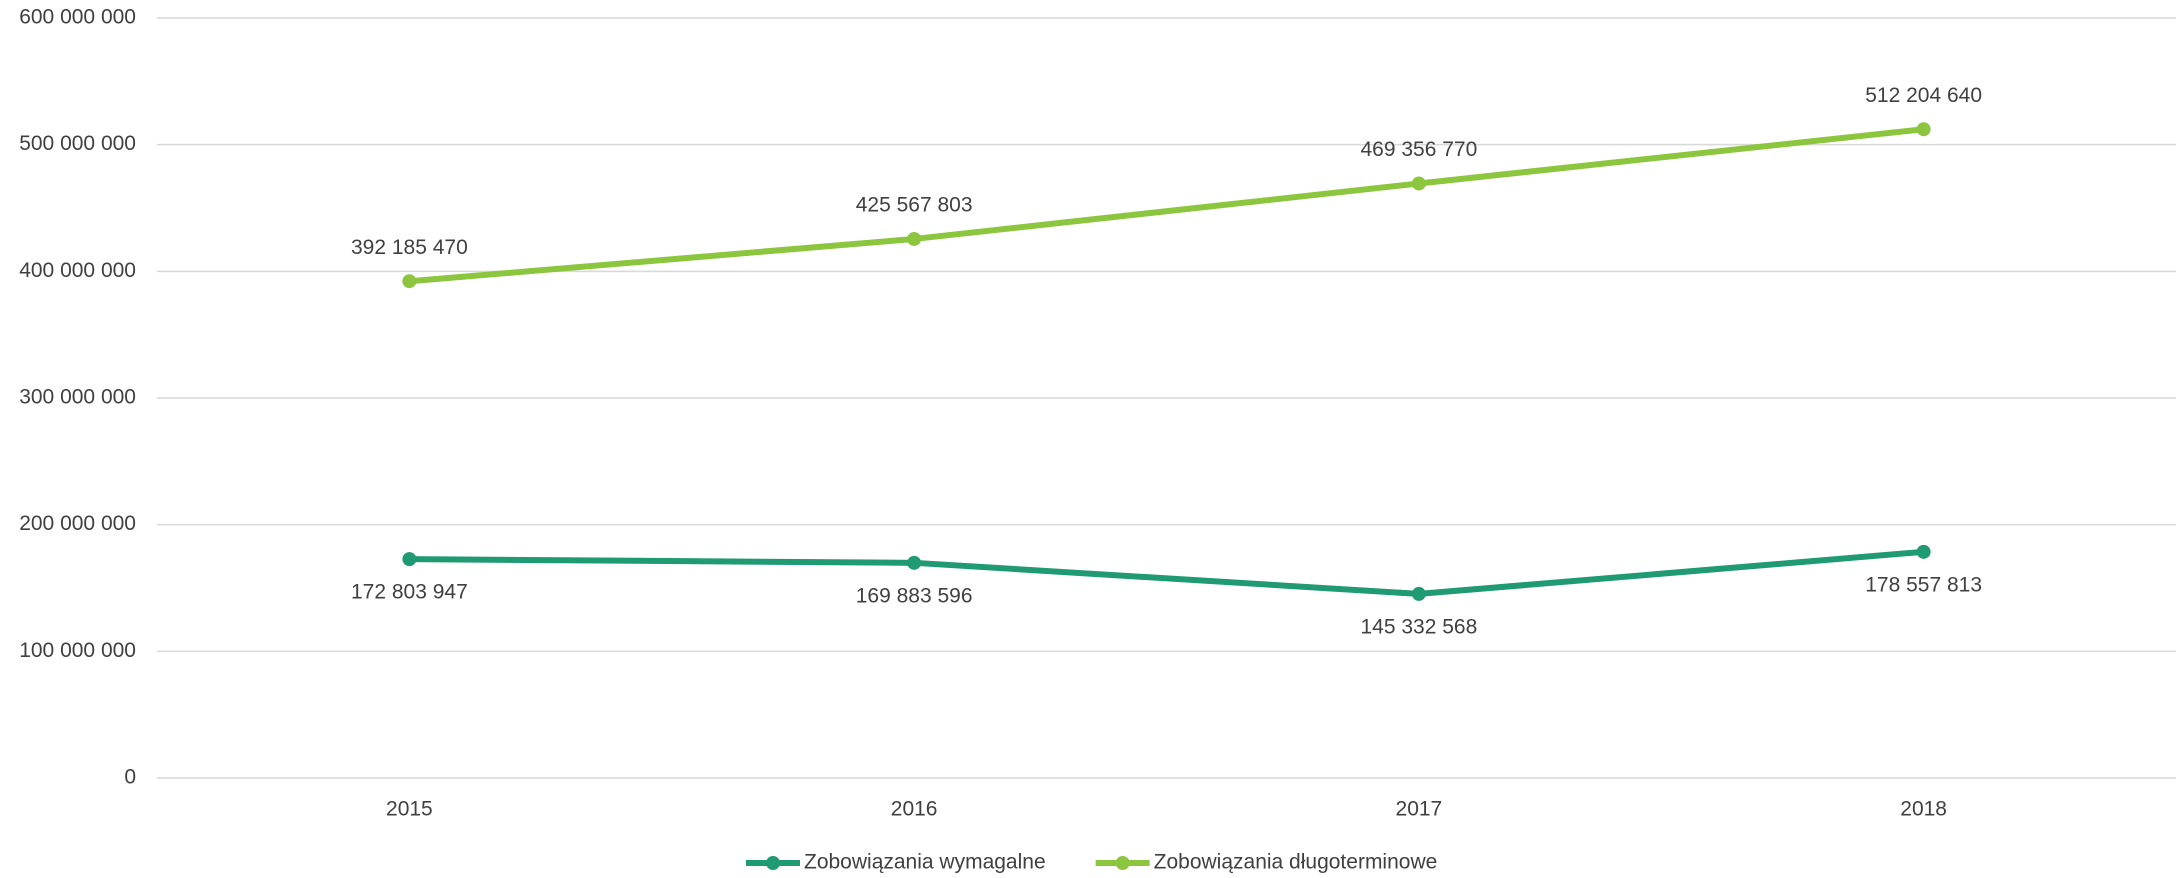  Describe the element at coordinates (77, 397) in the screenshot. I see `y-tick-label: 300 000 000` at that location.